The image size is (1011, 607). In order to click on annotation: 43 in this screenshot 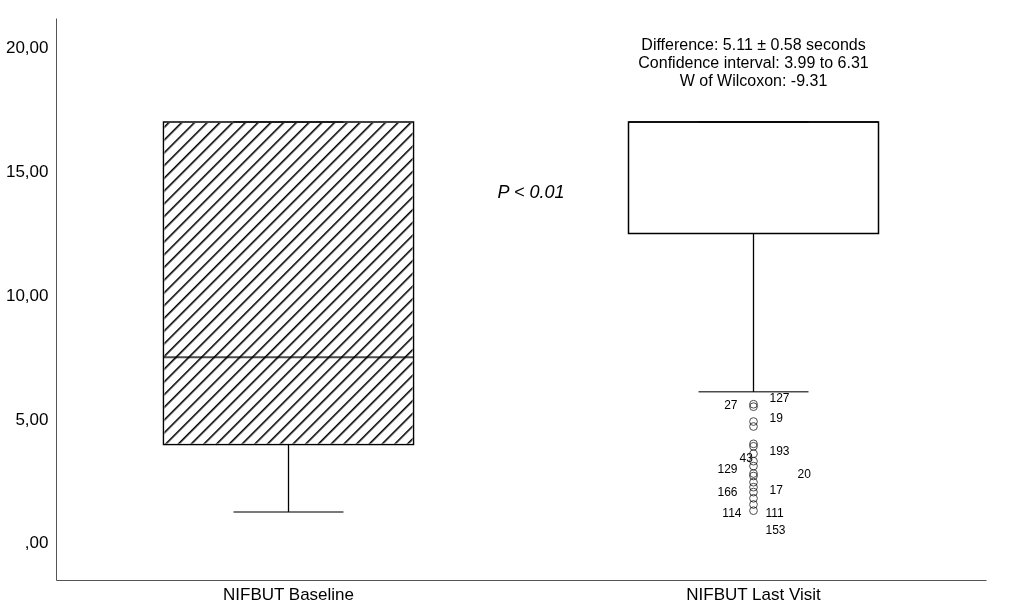, I will do `click(746, 458)`.